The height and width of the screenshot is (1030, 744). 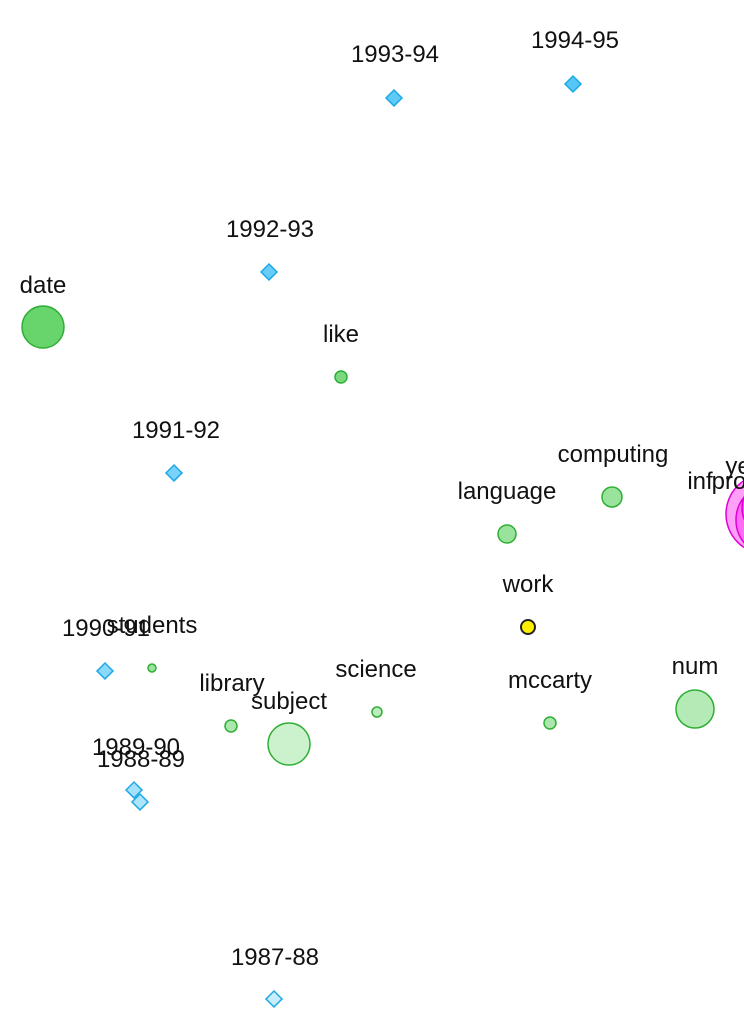 What do you see at coordinates (106, 628) in the screenshot?
I see `label-1990-91: 1990-91` at bounding box center [106, 628].